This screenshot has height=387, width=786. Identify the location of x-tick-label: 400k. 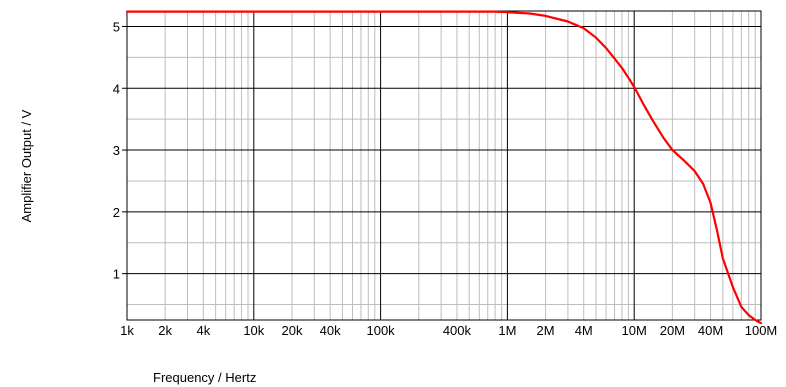
(457, 330).